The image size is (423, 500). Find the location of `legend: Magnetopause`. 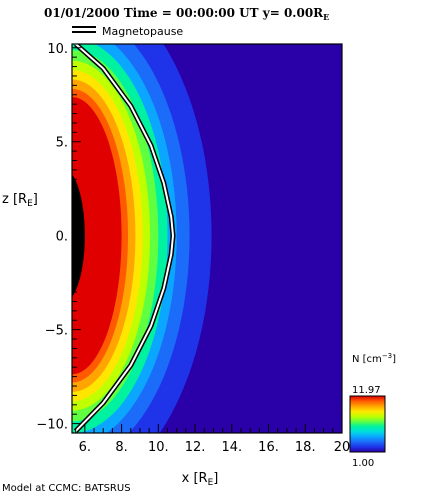

legend: Magnetopause is located at coordinates (127, 31).